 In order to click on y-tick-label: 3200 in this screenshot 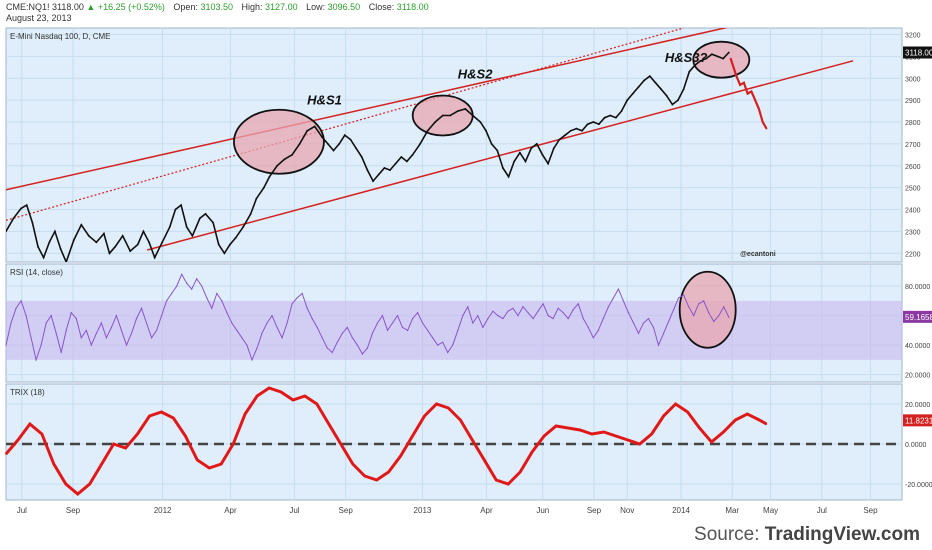, I will do `click(913, 36)`.